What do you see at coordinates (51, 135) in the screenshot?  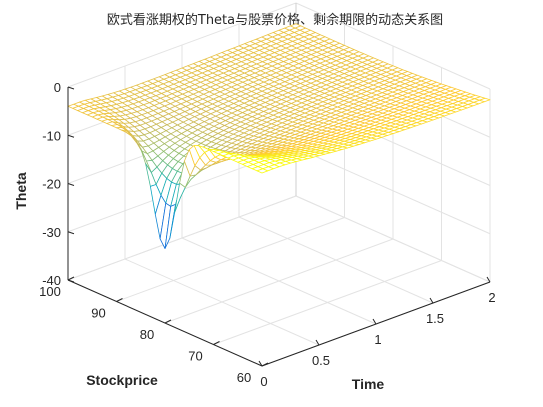 I see `theta-tick-label: -10` at bounding box center [51, 135].